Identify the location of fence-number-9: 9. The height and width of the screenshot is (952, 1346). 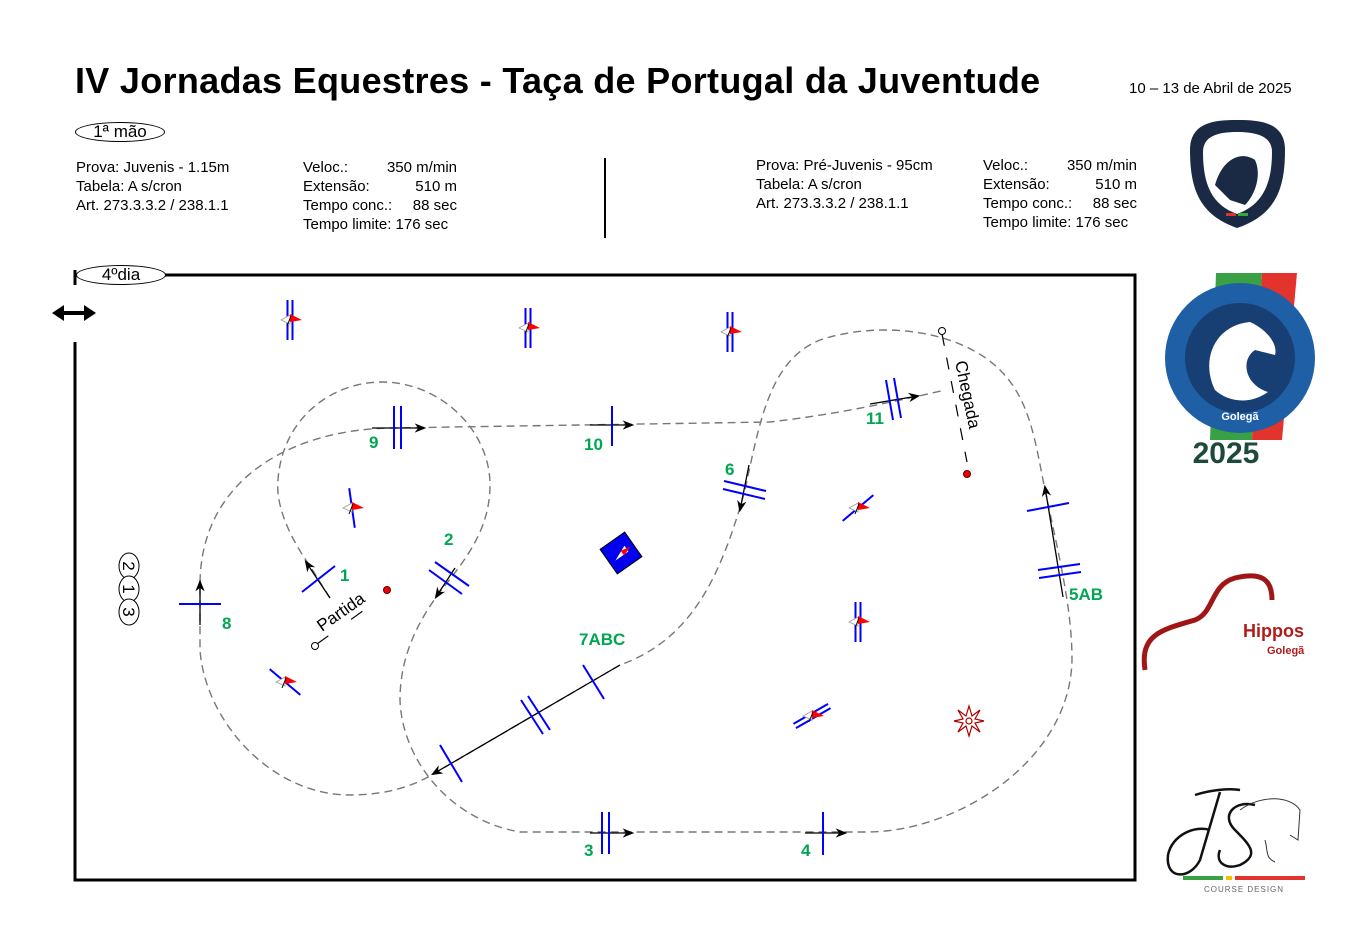
(373, 442).